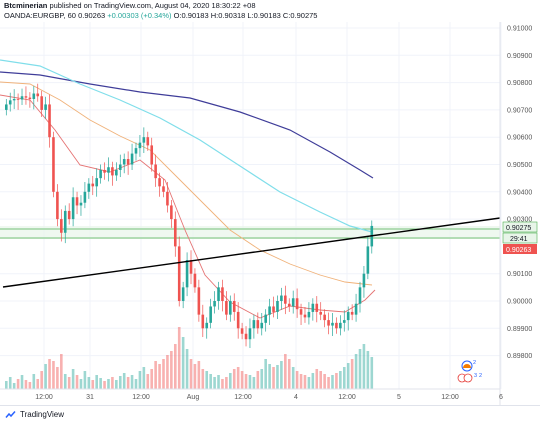 Image resolution: width=540 pixels, height=424 pixels. I want to click on price-label: 0.90600, so click(519, 138).